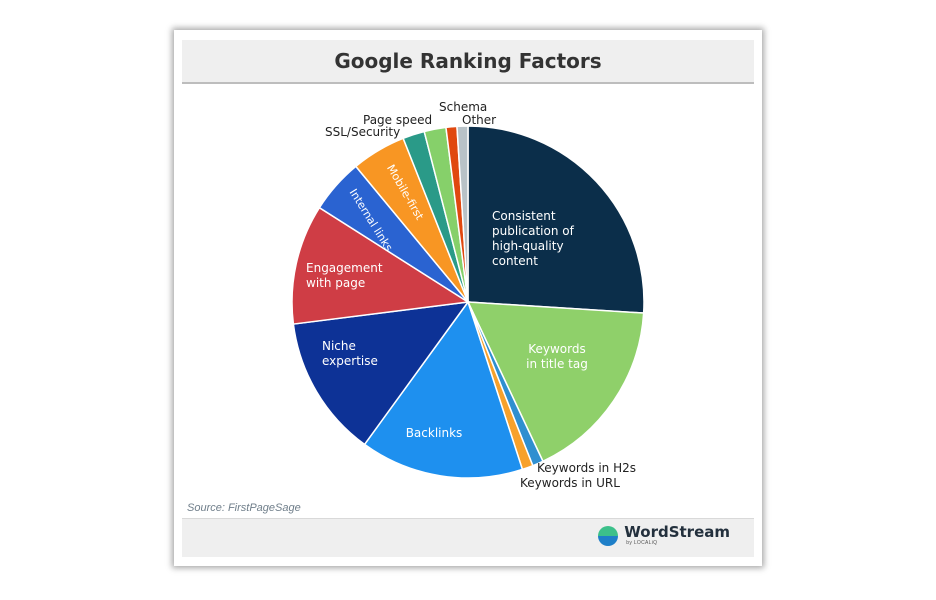 The image size is (936, 600). What do you see at coordinates (677, 532) in the screenshot?
I see `brand-name: WordStream` at bounding box center [677, 532].